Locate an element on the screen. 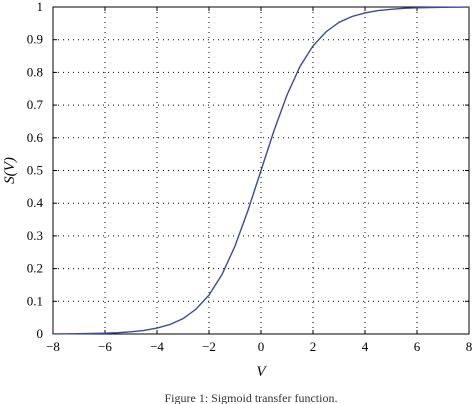 The image size is (474, 404). y-tick-label: 0.9 is located at coordinates (35, 39).